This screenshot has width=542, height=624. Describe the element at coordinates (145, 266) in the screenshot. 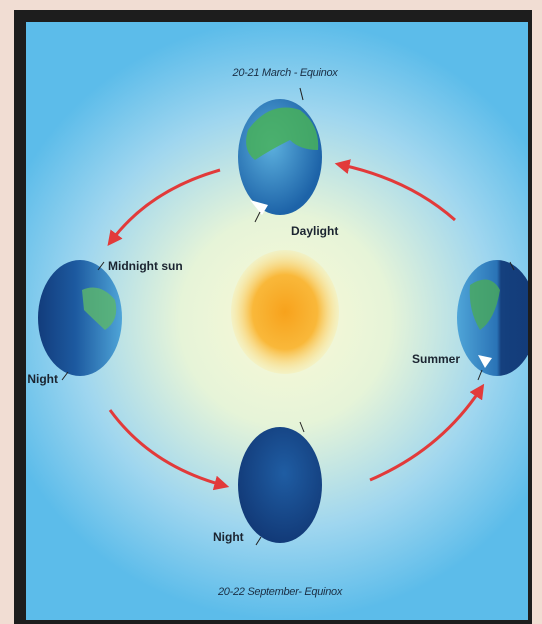

I see `label-midnight-sun: Midnight sun` at that location.